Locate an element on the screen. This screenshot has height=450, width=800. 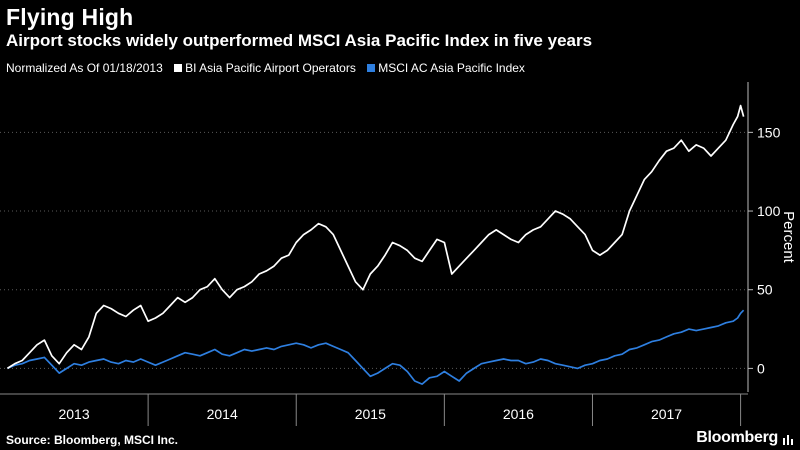
brand-logo: Bloomberg is located at coordinates (737, 437).